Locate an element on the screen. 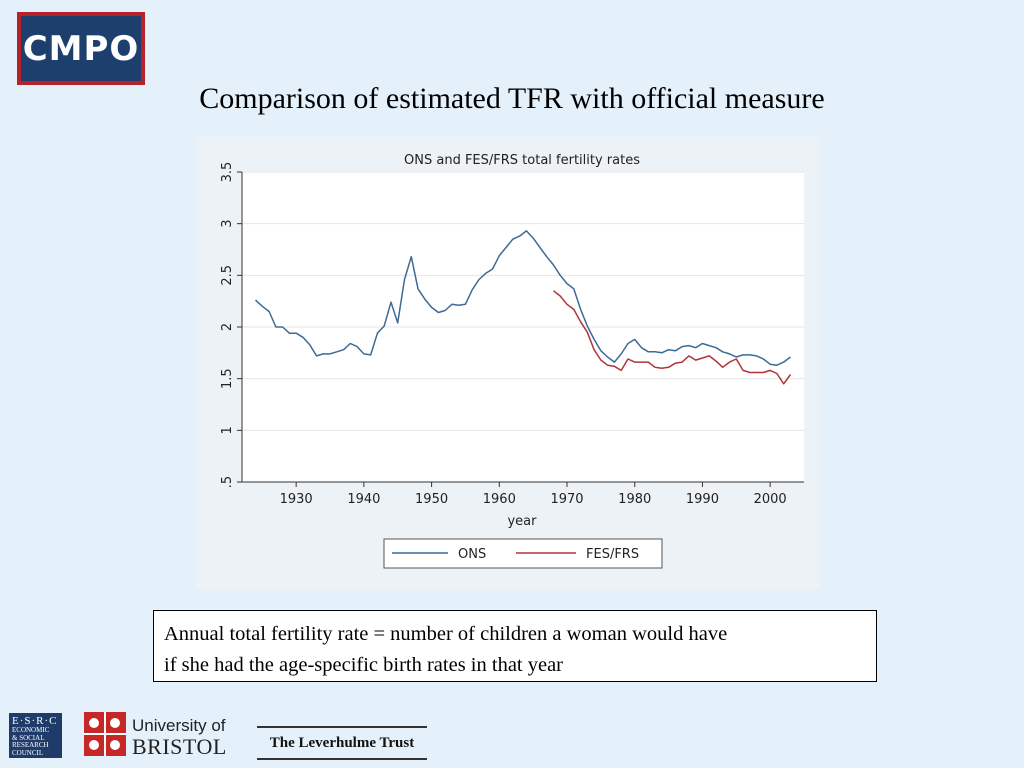 This screenshot has height=768, width=1024. y-tick-label: 3 is located at coordinates (227, 224).